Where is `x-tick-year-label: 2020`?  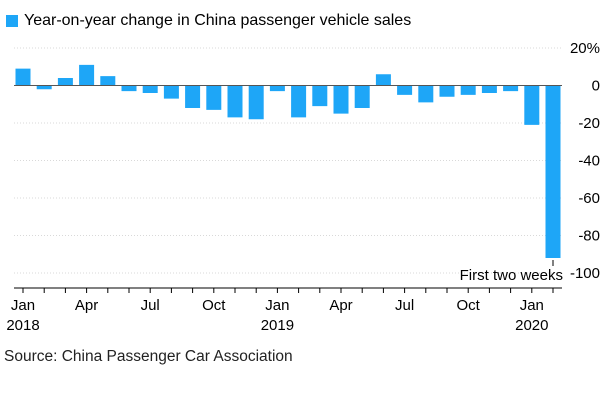 x-tick-year-label: 2020 is located at coordinates (531, 325).